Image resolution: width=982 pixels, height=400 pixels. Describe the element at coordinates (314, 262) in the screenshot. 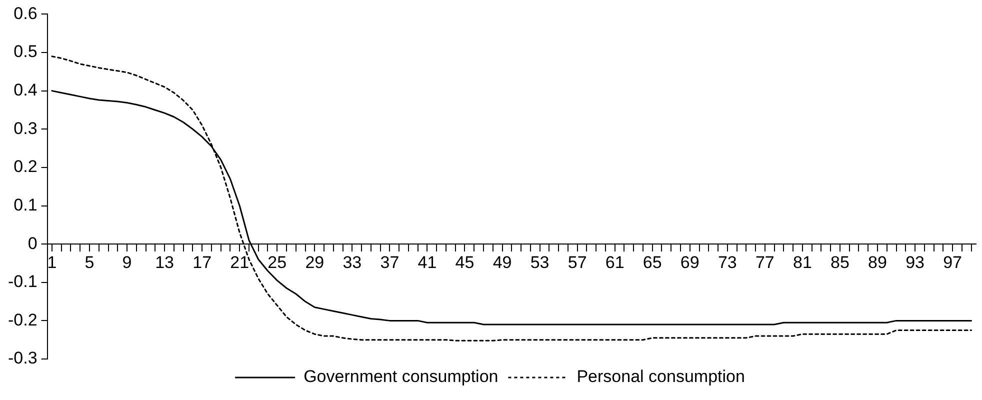

I see `x-tick-label: 29` at that location.